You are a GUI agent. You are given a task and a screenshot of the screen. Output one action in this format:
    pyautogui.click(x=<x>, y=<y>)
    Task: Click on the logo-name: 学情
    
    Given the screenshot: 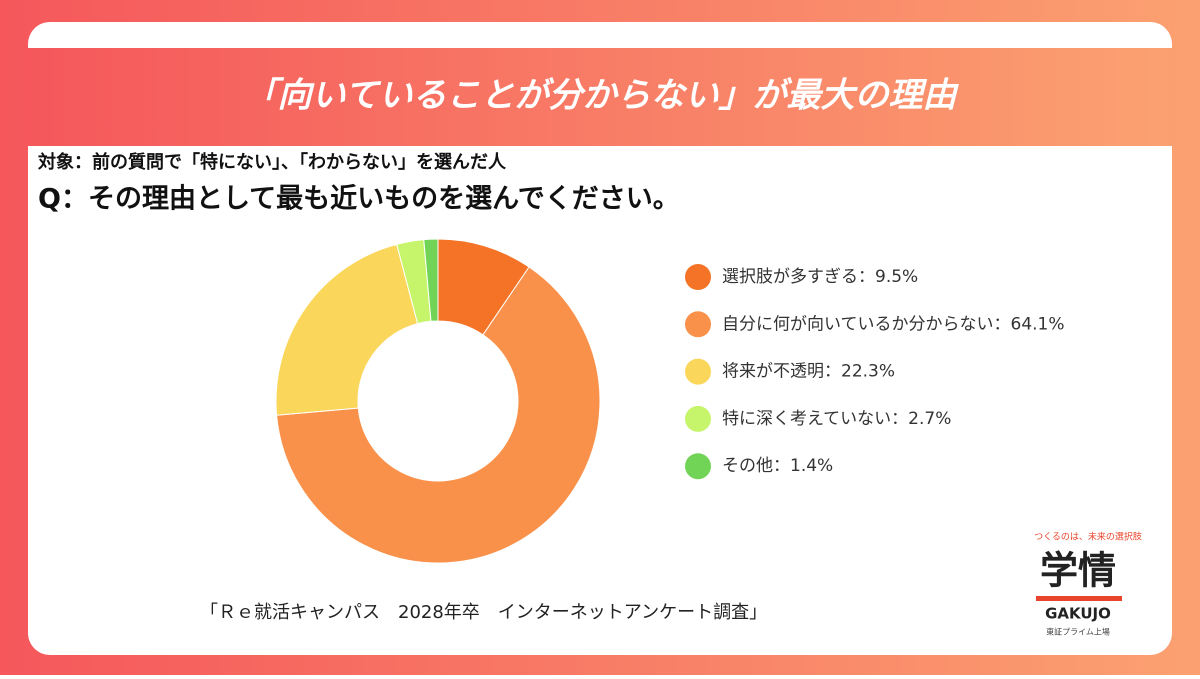 What is the action you would take?
    pyautogui.click(x=1078, y=571)
    